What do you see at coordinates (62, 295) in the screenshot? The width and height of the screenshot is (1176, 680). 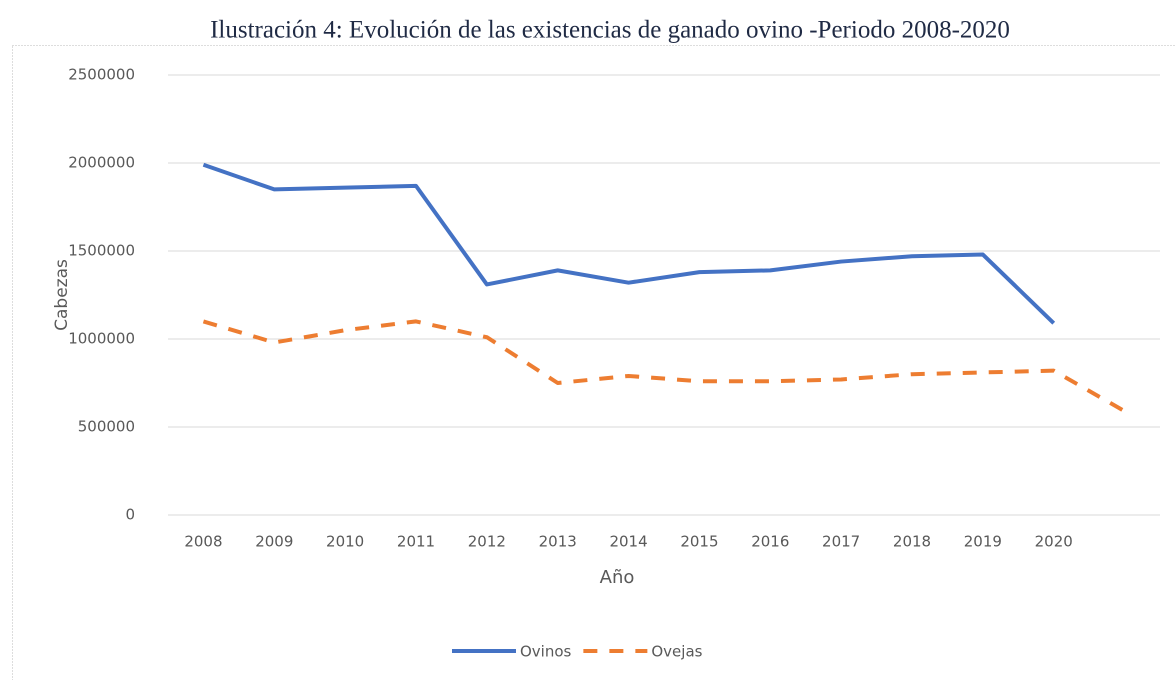 I see `y-axis-label: Cabezas` at bounding box center [62, 295].